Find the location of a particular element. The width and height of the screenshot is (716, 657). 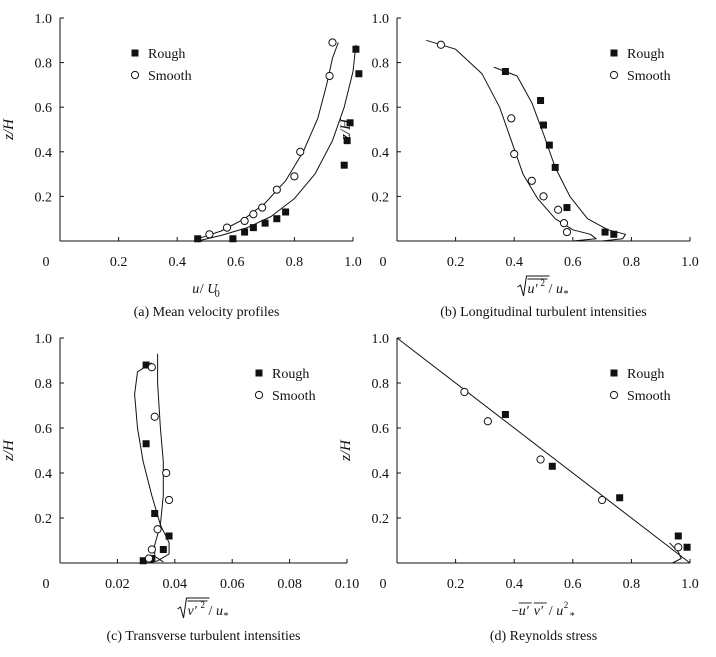

x-axis-label: v′ 2/u * is located at coordinates (203, 609).